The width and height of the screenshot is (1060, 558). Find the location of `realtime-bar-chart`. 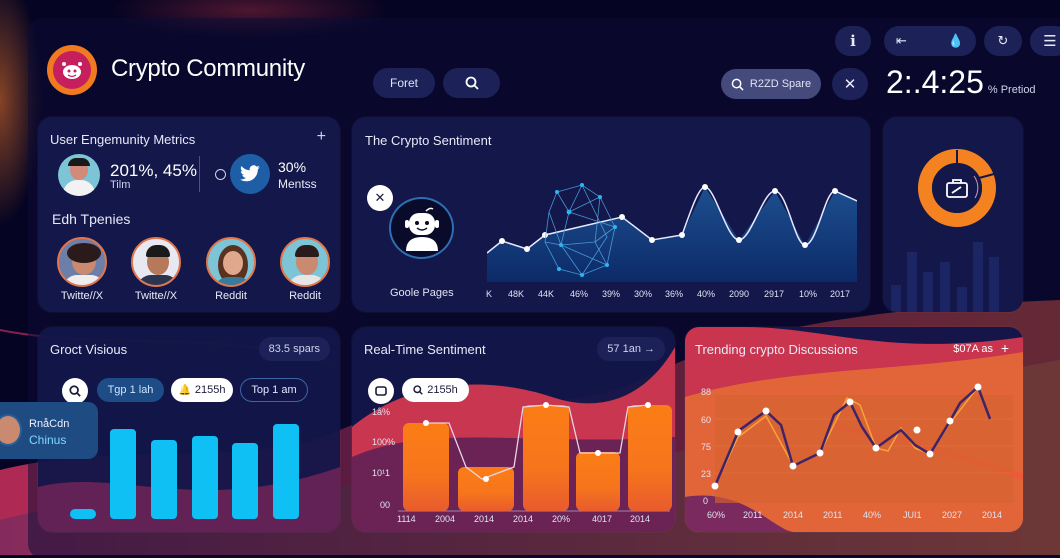

realtime-bar-chart is located at coordinates (535, 457).